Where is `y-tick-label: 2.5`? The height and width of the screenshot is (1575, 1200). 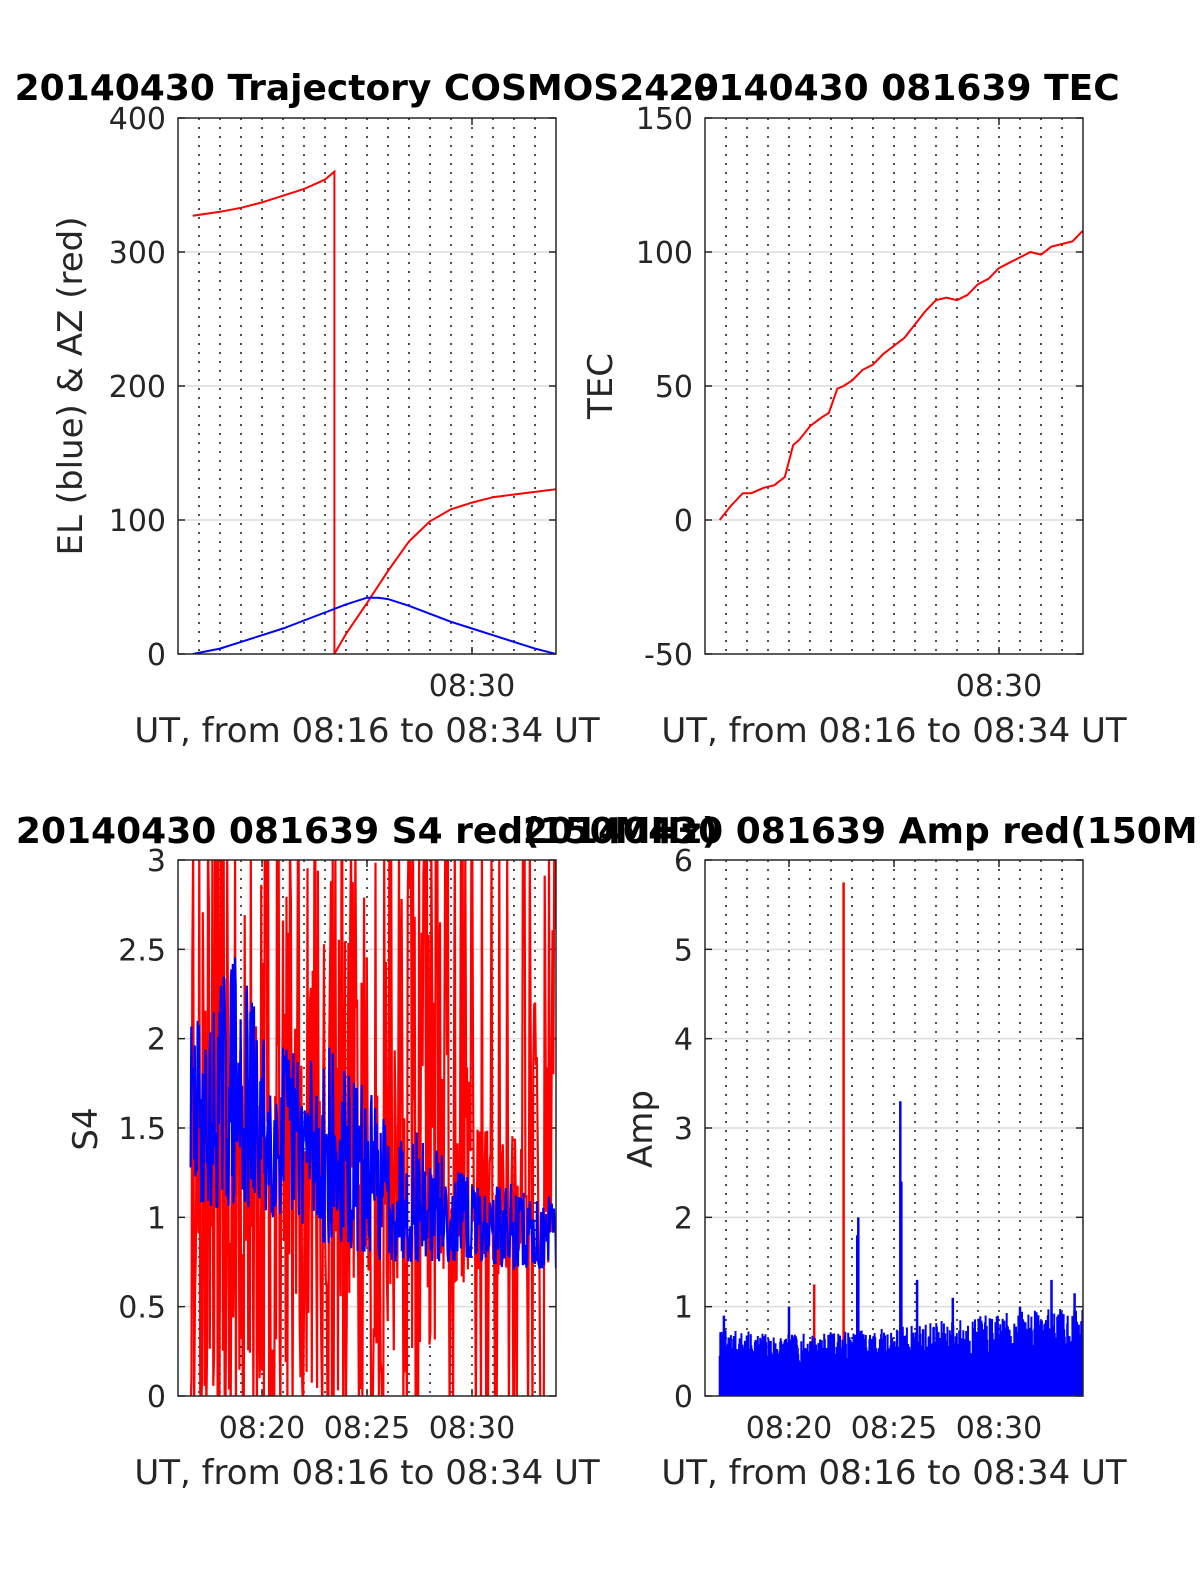 y-tick-label: 2.5 is located at coordinates (142, 950).